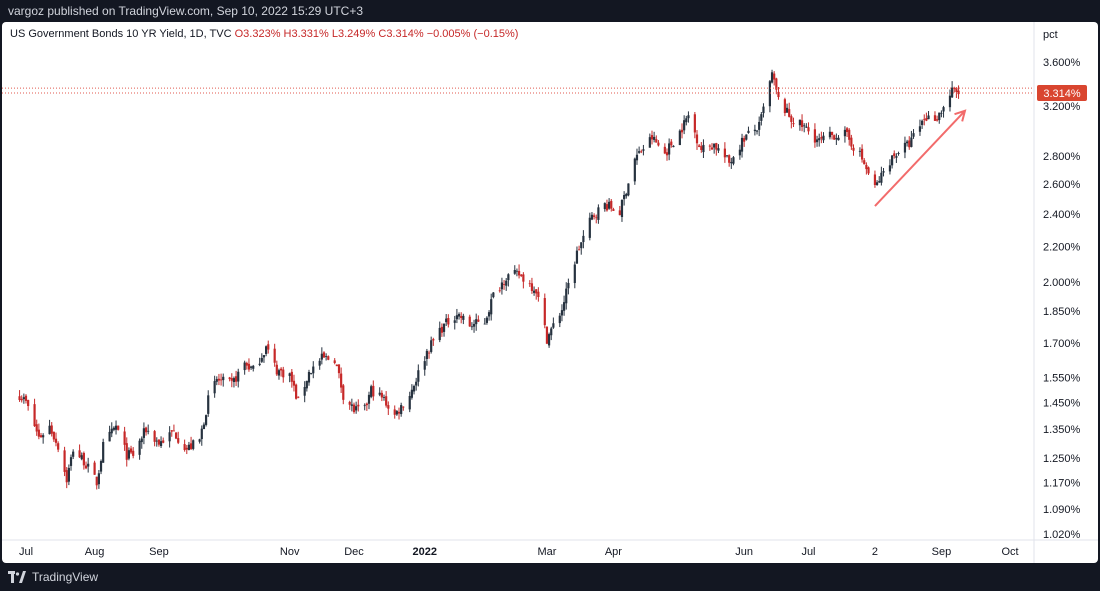 The width and height of the screenshot is (1100, 591). I want to click on close-value: C3.314%, so click(401, 34).